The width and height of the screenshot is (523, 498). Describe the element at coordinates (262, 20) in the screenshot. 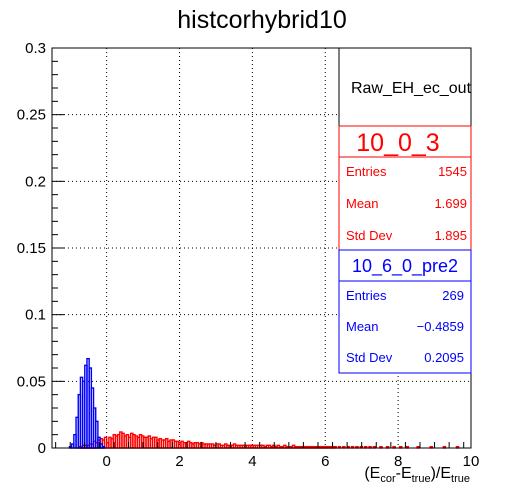

I see `chart-title: histcorhybrid10` at that location.